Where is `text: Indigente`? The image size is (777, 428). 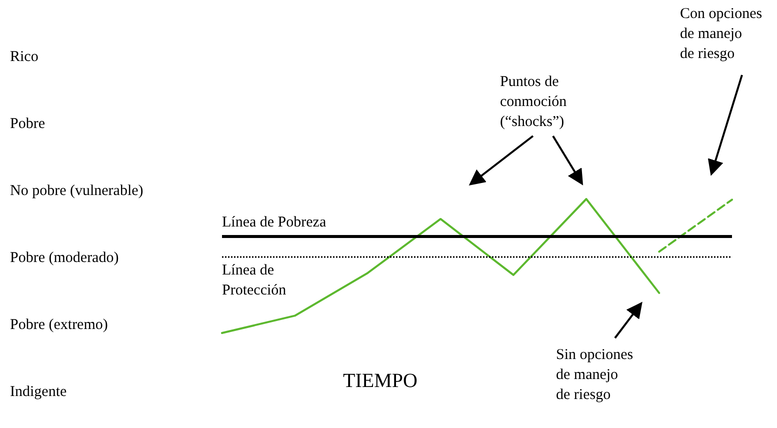 text: Indigente is located at coordinates (38, 392).